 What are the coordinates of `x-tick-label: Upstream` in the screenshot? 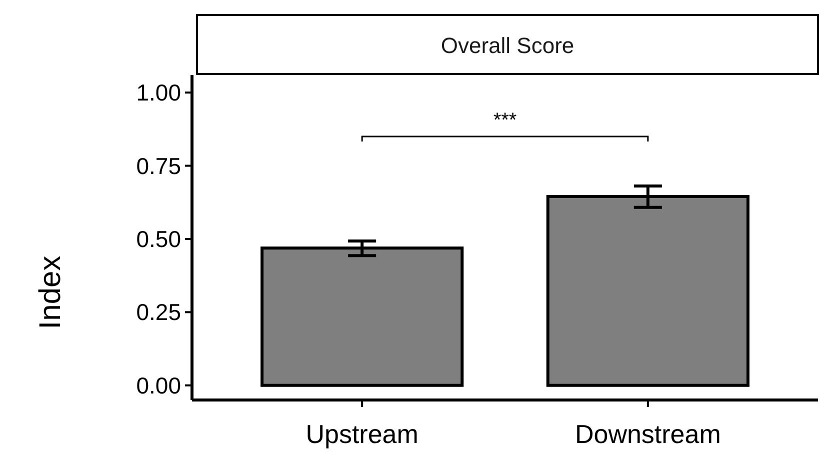 It's located at (362, 434).